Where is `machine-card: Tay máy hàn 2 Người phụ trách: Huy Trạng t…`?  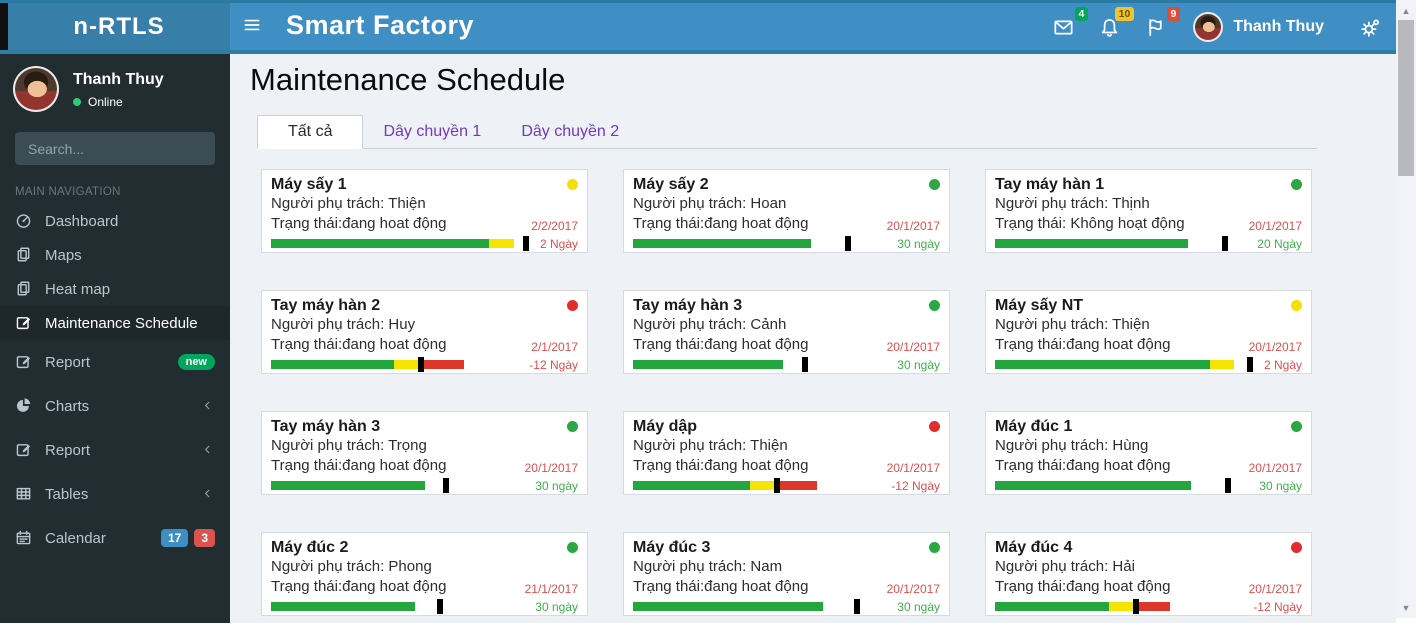
machine-card: Tay máy hàn 2 Người phụ trách: Huy Trạng t… is located at coordinates (424, 332).